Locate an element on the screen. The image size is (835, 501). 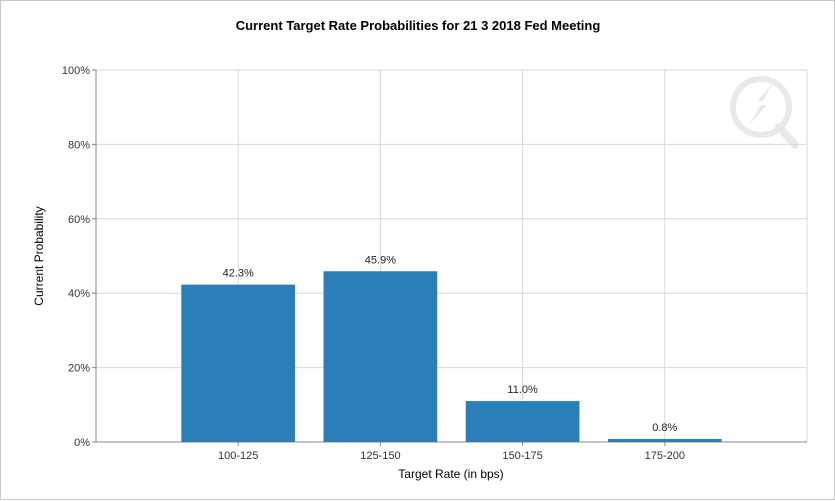
y-tick-label: 80% is located at coordinates (79, 145).